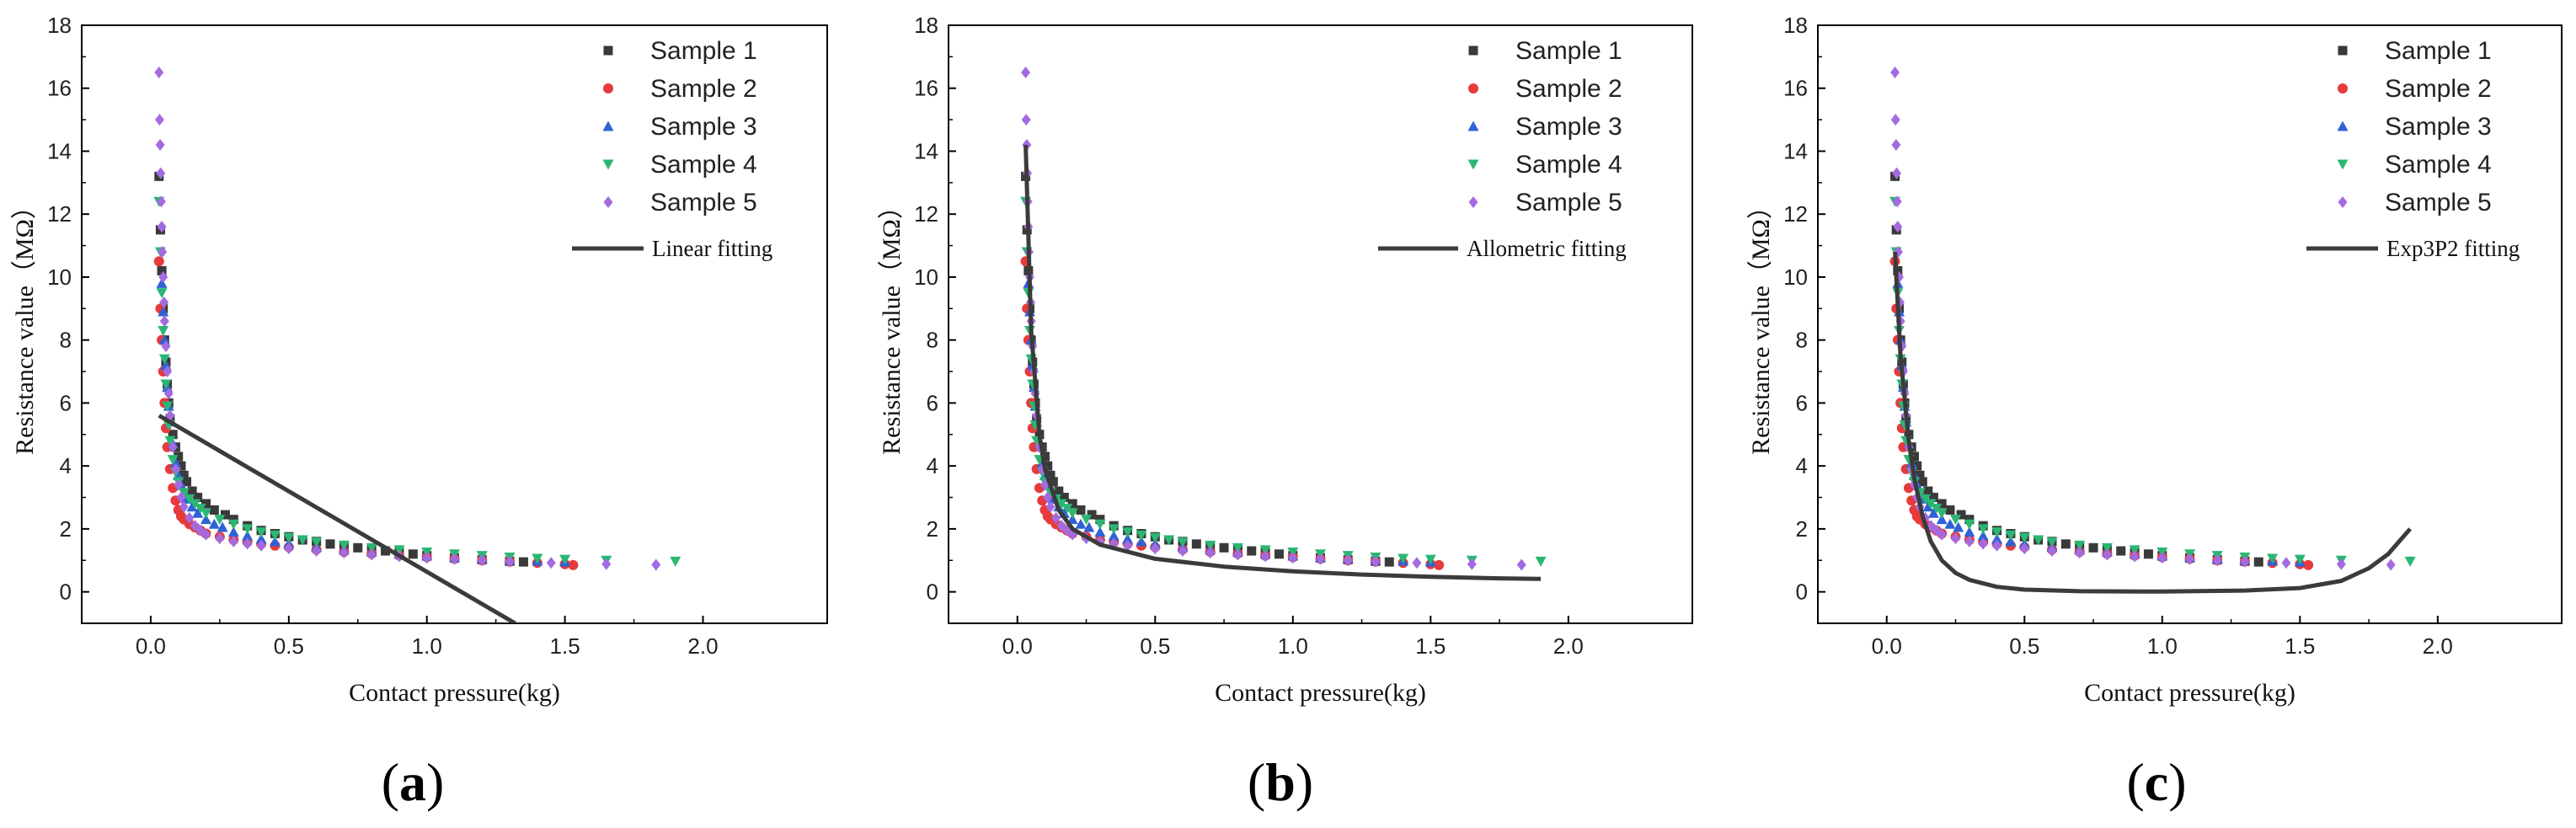  Describe the element at coordinates (1802, 592) in the screenshot. I see `y-tick-label: 0` at that location.